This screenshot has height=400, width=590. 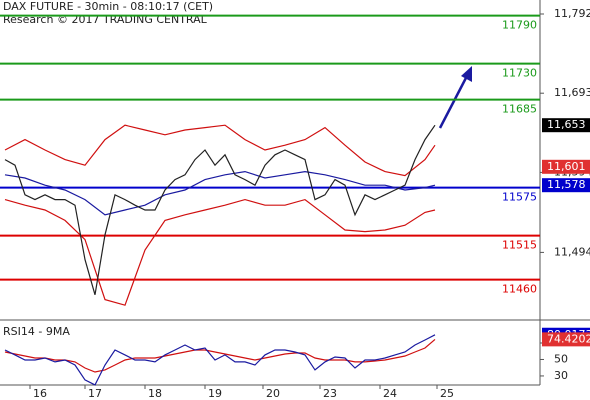 What do you see at coordinates (561, 358) in the screenshot?
I see `y-tick-label: 50` at bounding box center [561, 358].